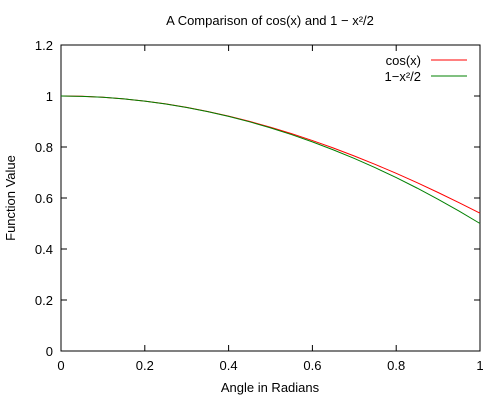  Describe the element at coordinates (44, 300) in the screenshot. I see `y-tick-label: 0.2` at that location.